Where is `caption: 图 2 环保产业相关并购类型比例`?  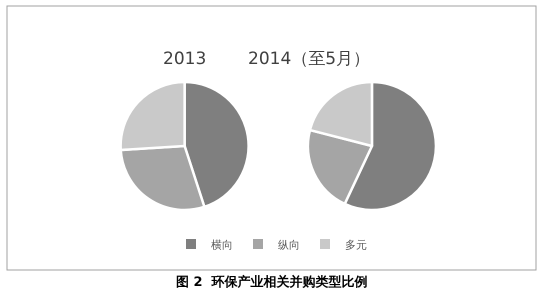 caption: 图 2 环保产业相关并购类型比例 is located at coordinates (272, 282).